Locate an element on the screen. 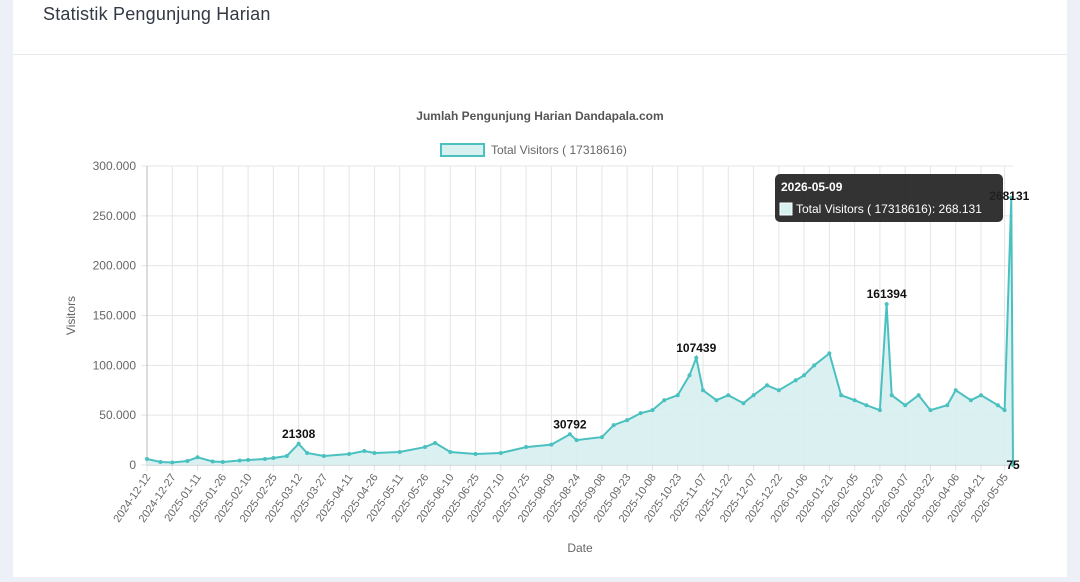  y-tick-label: 0 is located at coordinates (132, 465).